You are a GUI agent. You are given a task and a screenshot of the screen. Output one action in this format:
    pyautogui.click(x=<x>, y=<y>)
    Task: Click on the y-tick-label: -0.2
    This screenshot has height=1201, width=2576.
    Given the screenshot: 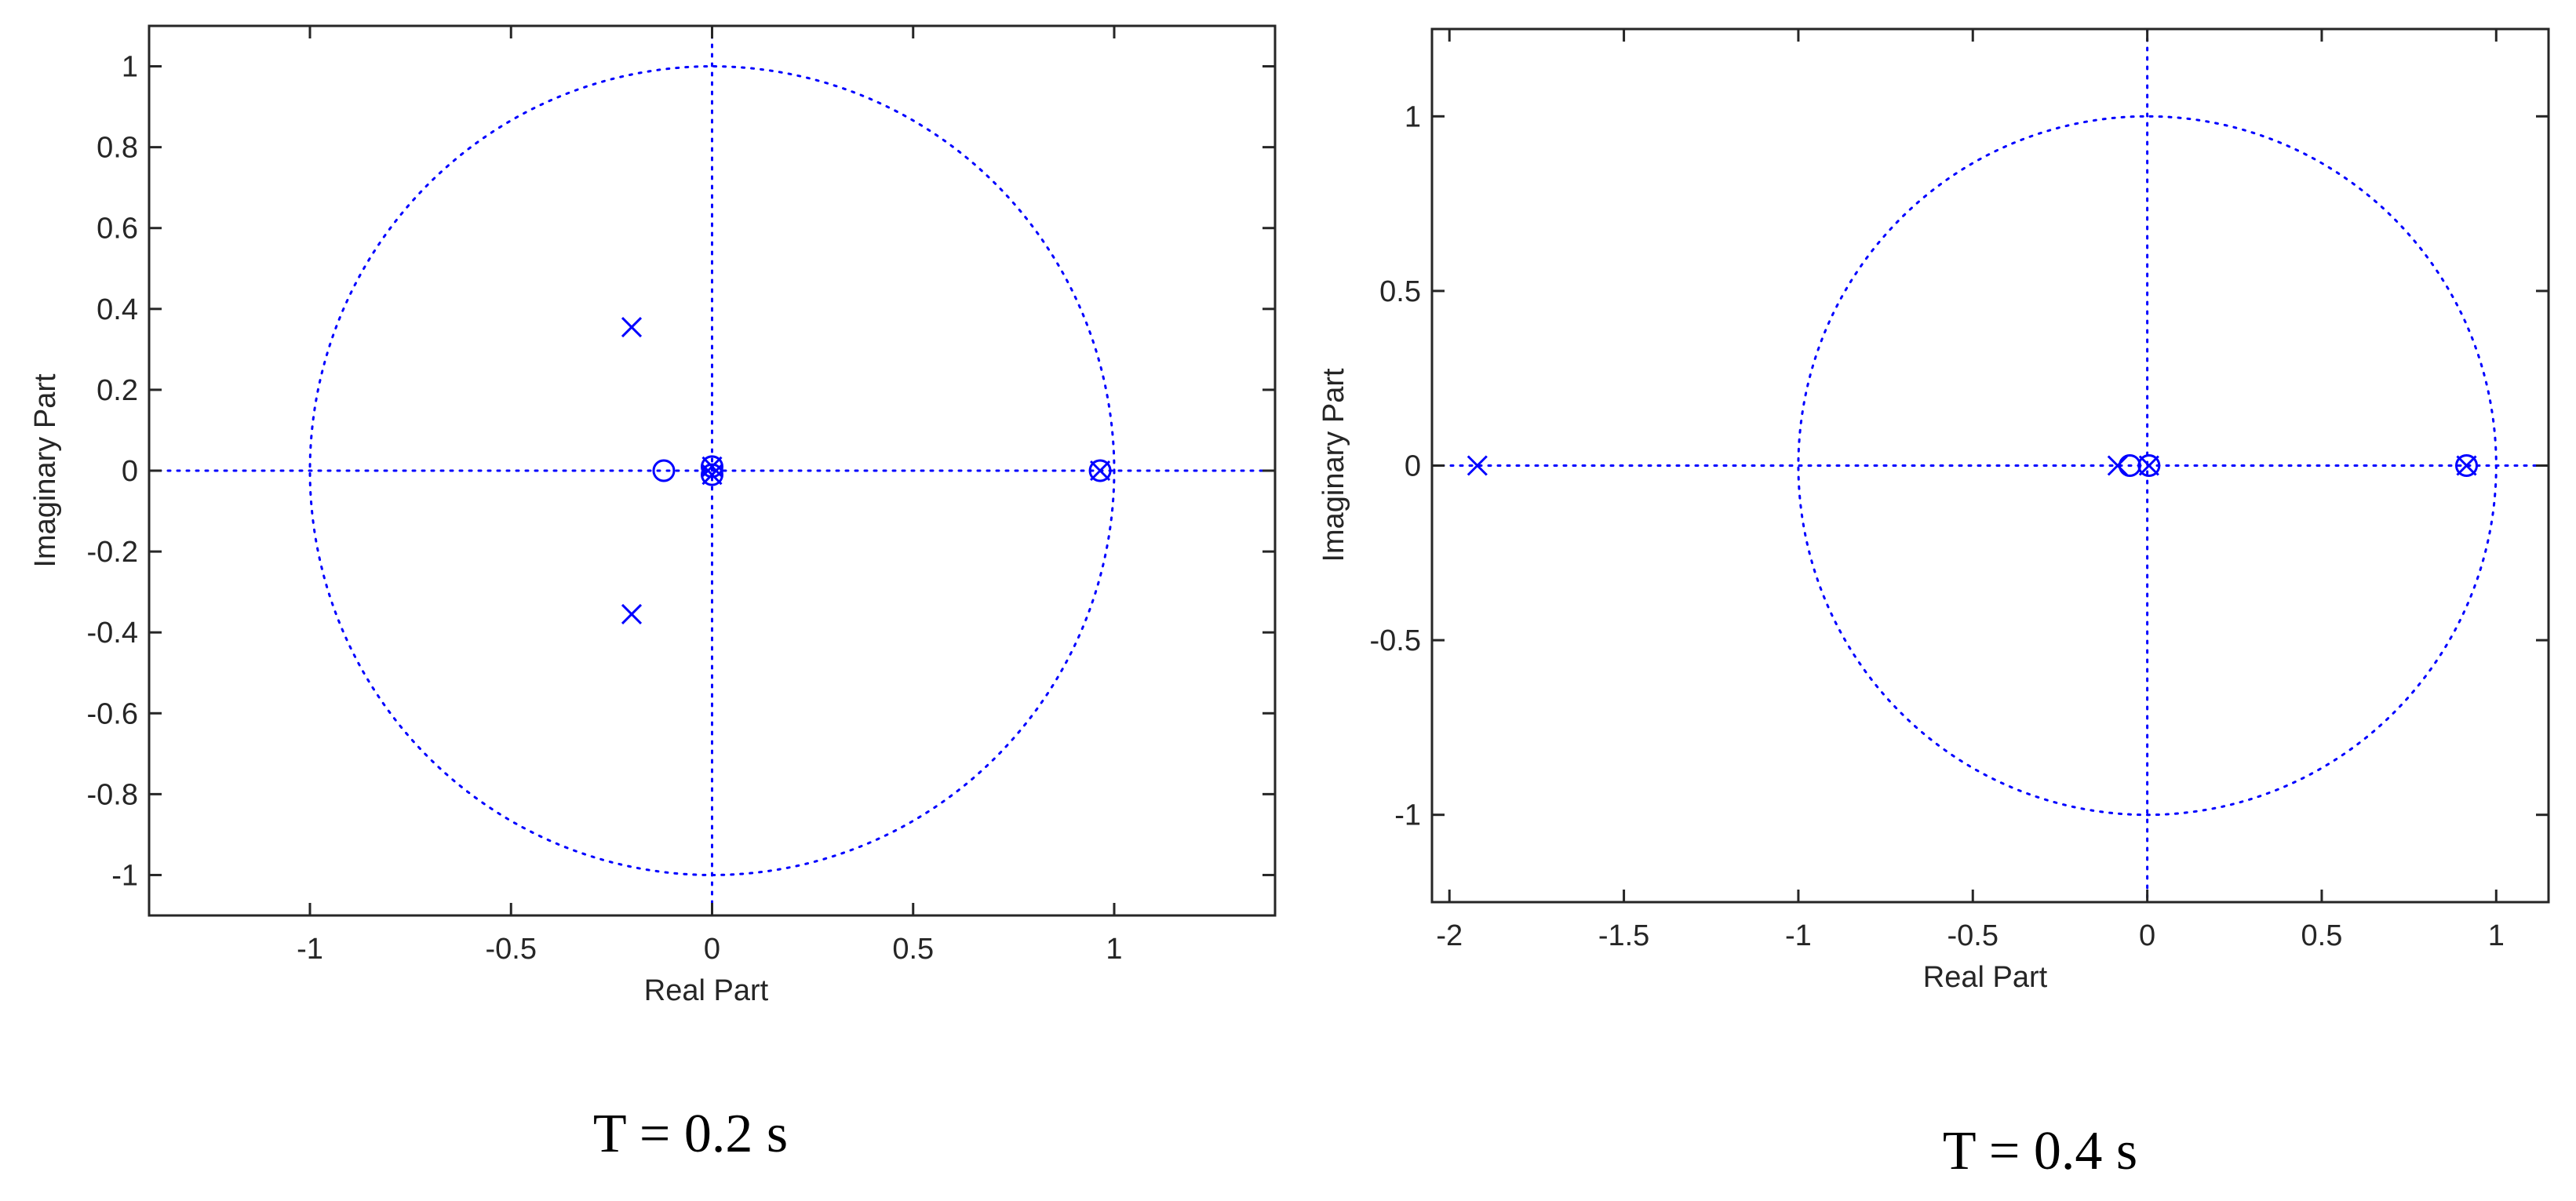 What is the action you would take?
    pyautogui.click(x=112, y=553)
    